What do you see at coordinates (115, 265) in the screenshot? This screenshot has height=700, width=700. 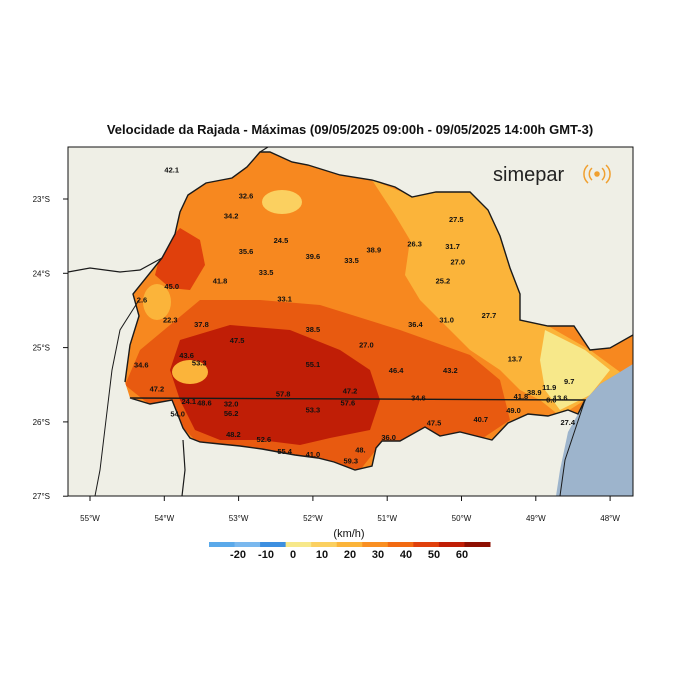 I see `state-border-ms` at bounding box center [115, 265].